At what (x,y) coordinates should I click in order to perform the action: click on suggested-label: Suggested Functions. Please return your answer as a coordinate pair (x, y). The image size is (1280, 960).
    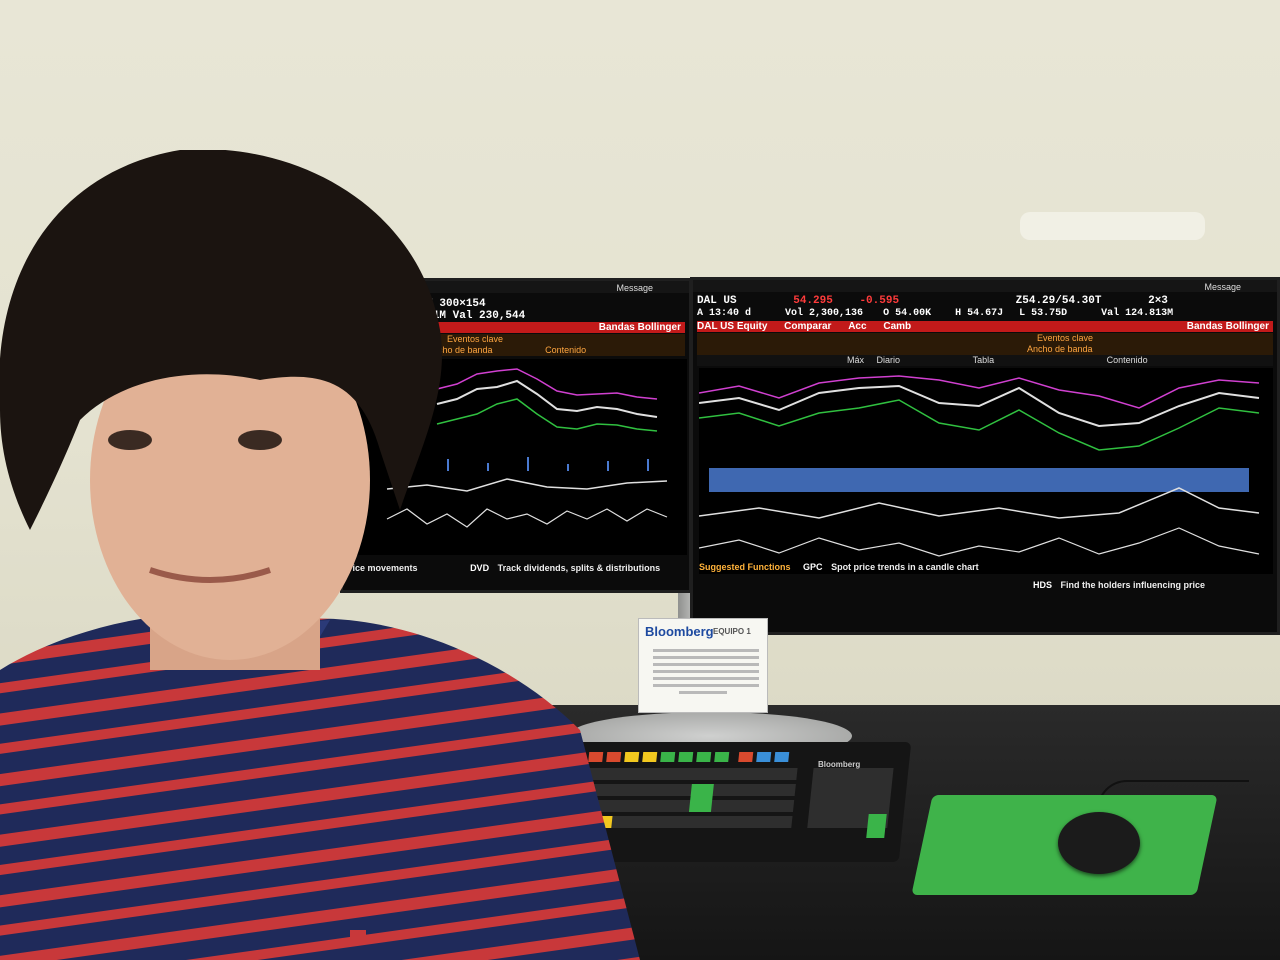
    Looking at the image, I should click on (745, 567).